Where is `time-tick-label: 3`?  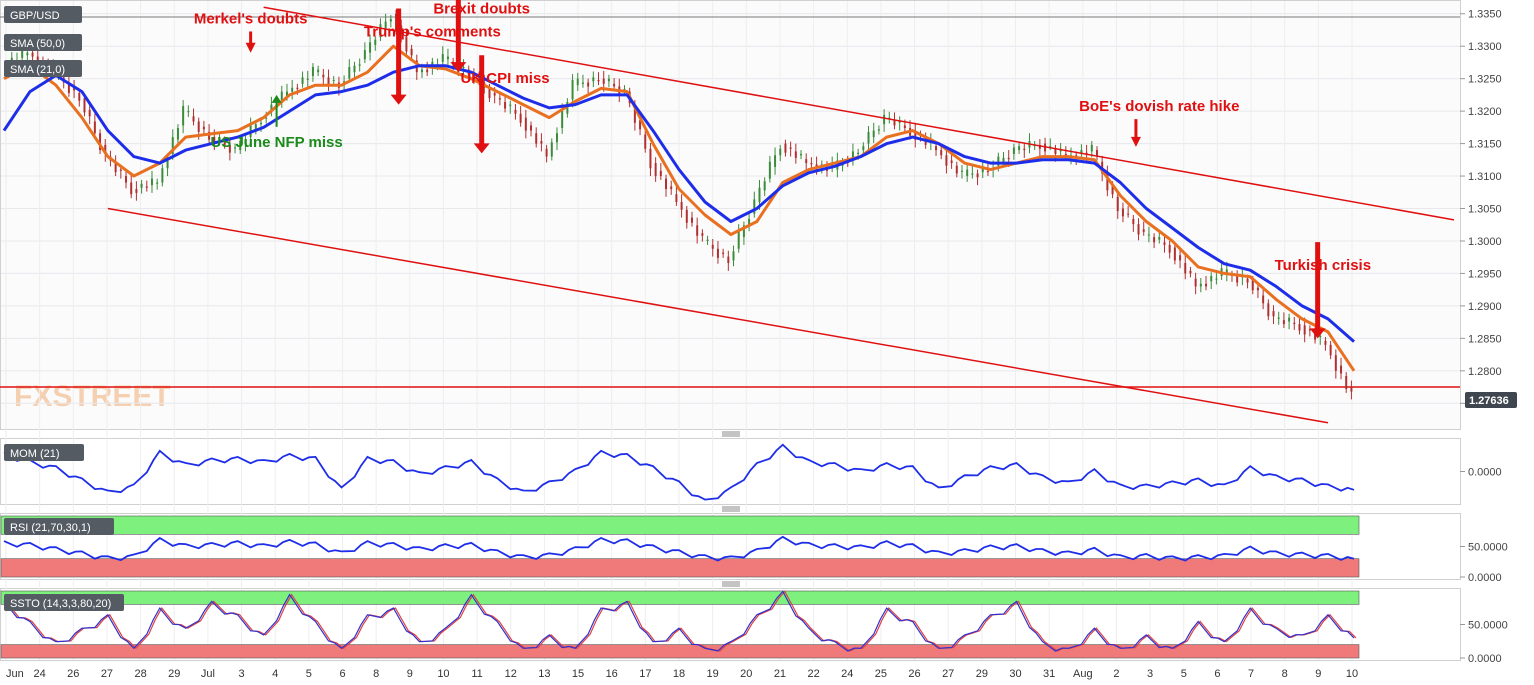
time-tick-label: 3 is located at coordinates (241, 674).